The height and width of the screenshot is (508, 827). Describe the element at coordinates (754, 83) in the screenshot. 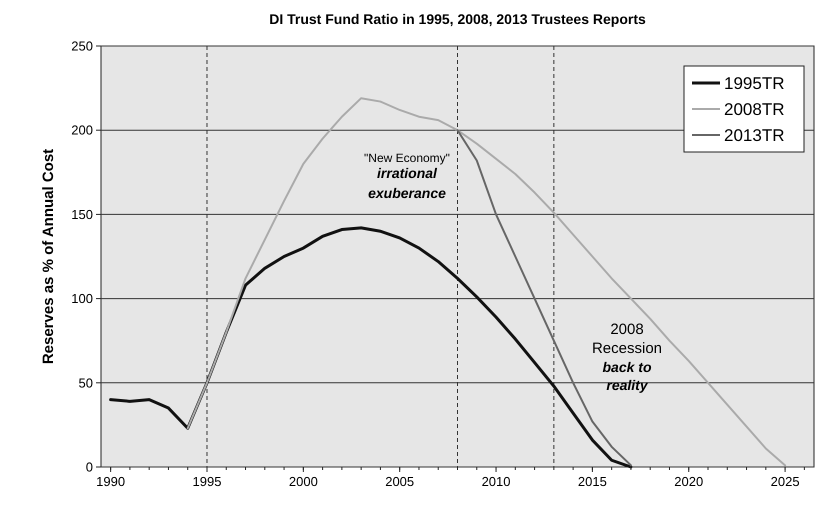

I see `legend-label: 1995TR` at that location.